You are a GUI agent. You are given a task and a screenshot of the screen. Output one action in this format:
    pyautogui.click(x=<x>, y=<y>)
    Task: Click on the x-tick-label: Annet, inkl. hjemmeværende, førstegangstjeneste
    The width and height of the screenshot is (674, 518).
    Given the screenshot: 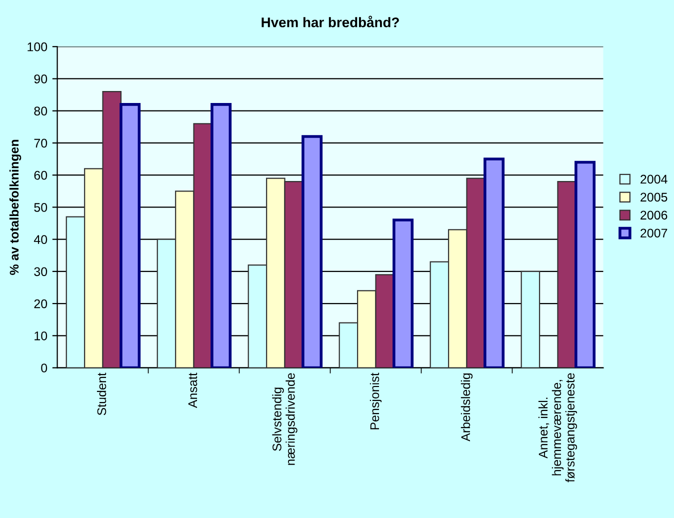 What is the action you would take?
    pyautogui.click(x=558, y=427)
    